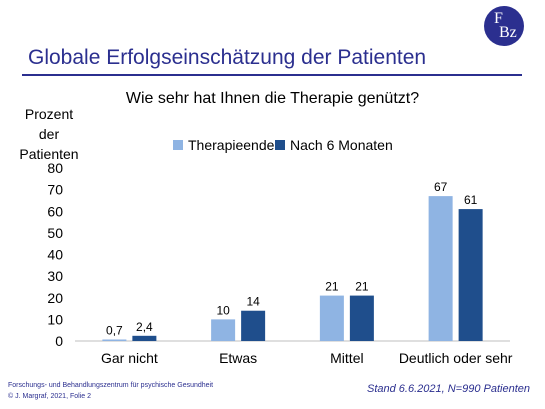  What do you see at coordinates (448, 389) in the screenshot?
I see `footer-stand: Stand 6.6.2021, N=990 Patienten` at bounding box center [448, 389].